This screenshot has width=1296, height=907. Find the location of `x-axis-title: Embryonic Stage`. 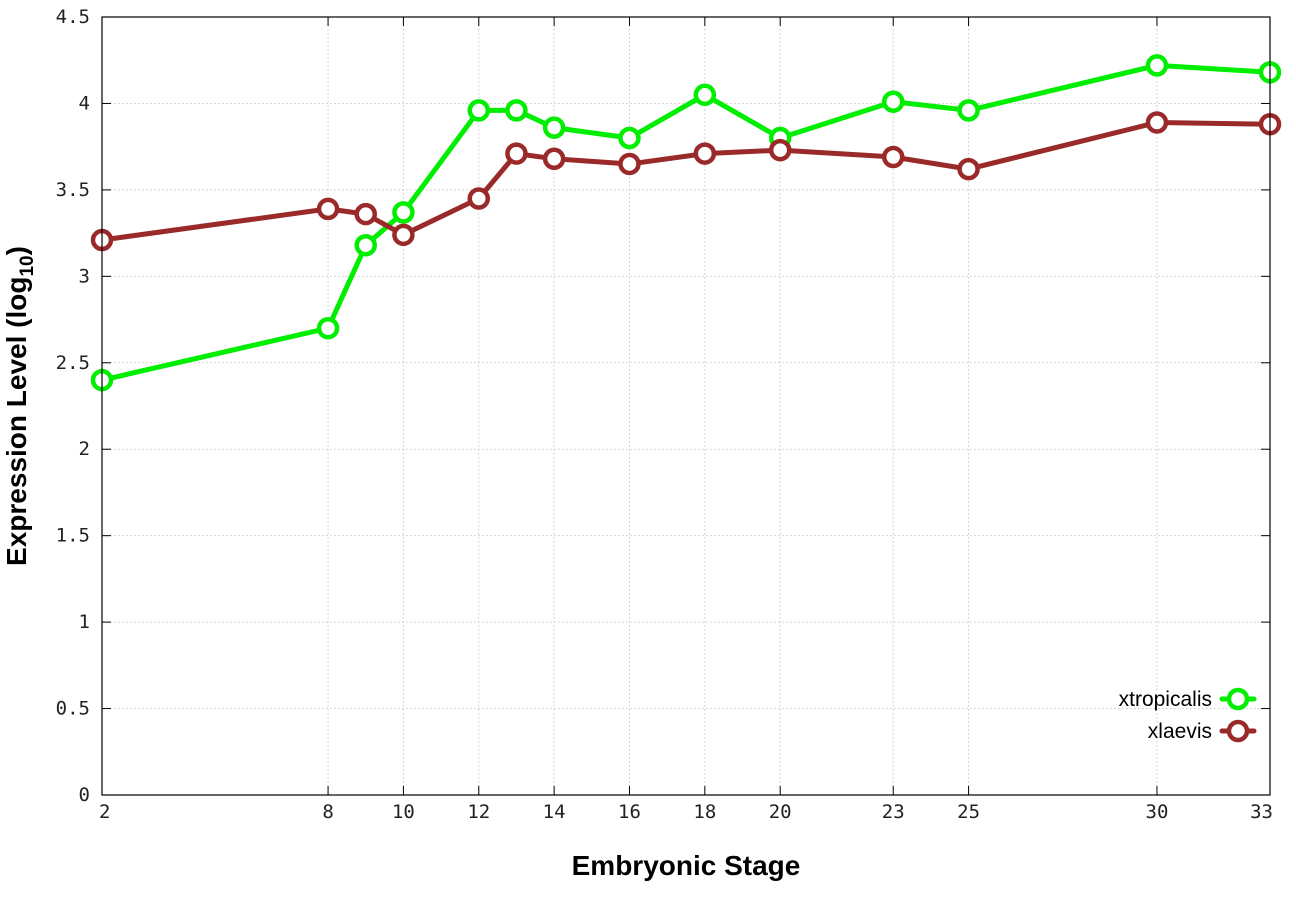

x-axis-title: Embryonic Stage is located at coordinates (686, 865).